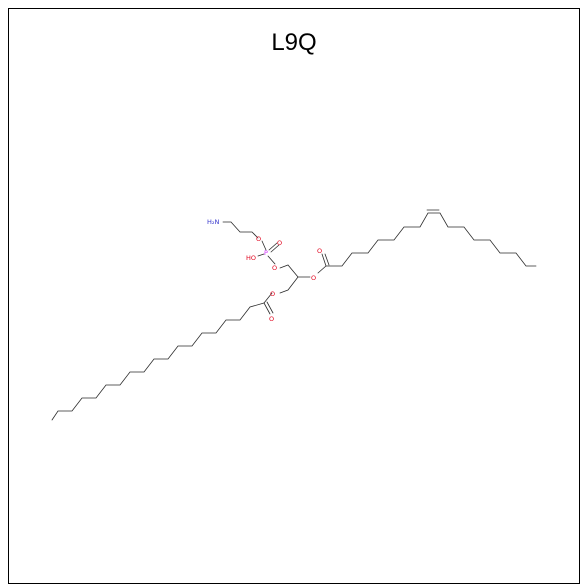  Describe the element at coordinates (313, 278) in the screenshot. I see `sn2-ester-oxygen-label: O` at that location.